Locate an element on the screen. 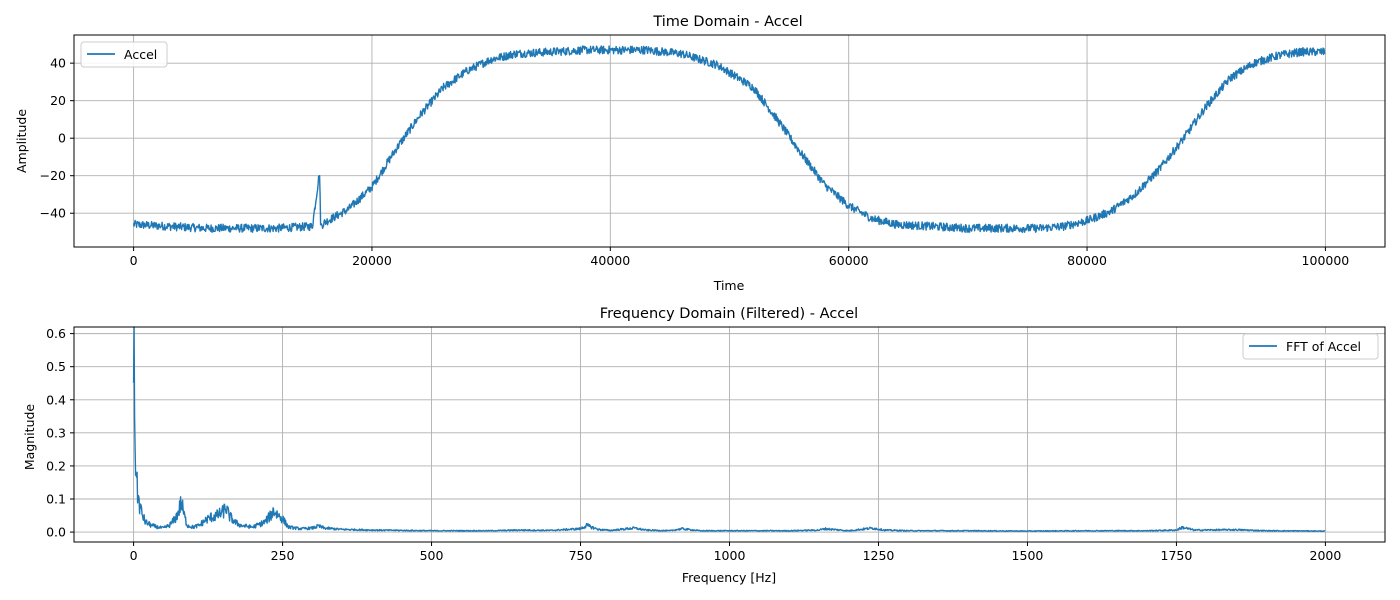 This screenshot has width=1400, height=600. frequency-domain-ytick-label: 0.2 is located at coordinates (56, 465).